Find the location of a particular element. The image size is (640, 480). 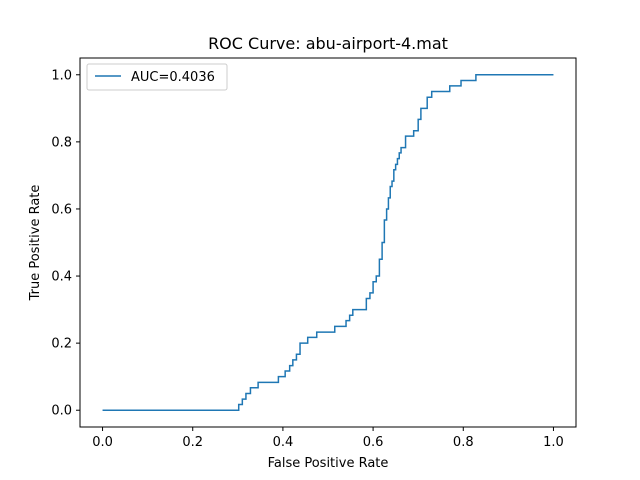

legend: AUC=0.4036 is located at coordinates (157, 77).